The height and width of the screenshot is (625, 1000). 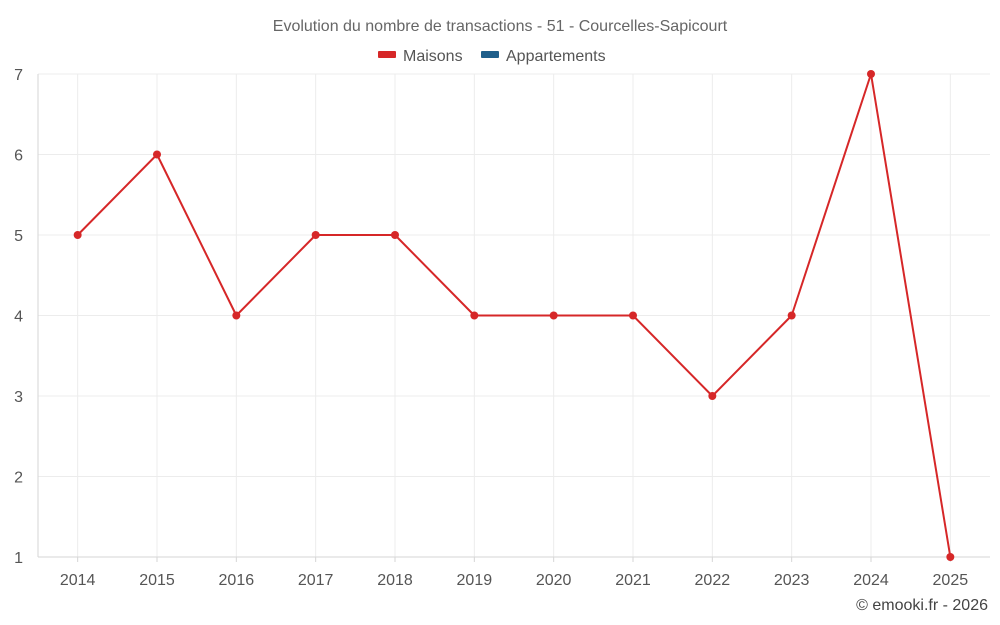 I want to click on y-tick-label: 1, so click(x=18, y=558).